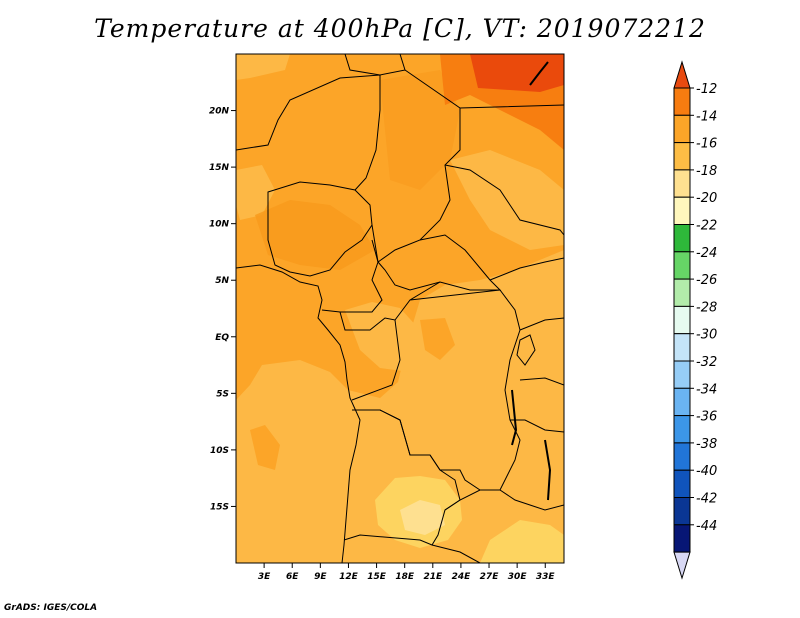 The height and width of the screenshot is (618, 800). What do you see at coordinates (706, 389) in the screenshot?
I see `colorbar-label: -34` at bounding box center [706, 389].